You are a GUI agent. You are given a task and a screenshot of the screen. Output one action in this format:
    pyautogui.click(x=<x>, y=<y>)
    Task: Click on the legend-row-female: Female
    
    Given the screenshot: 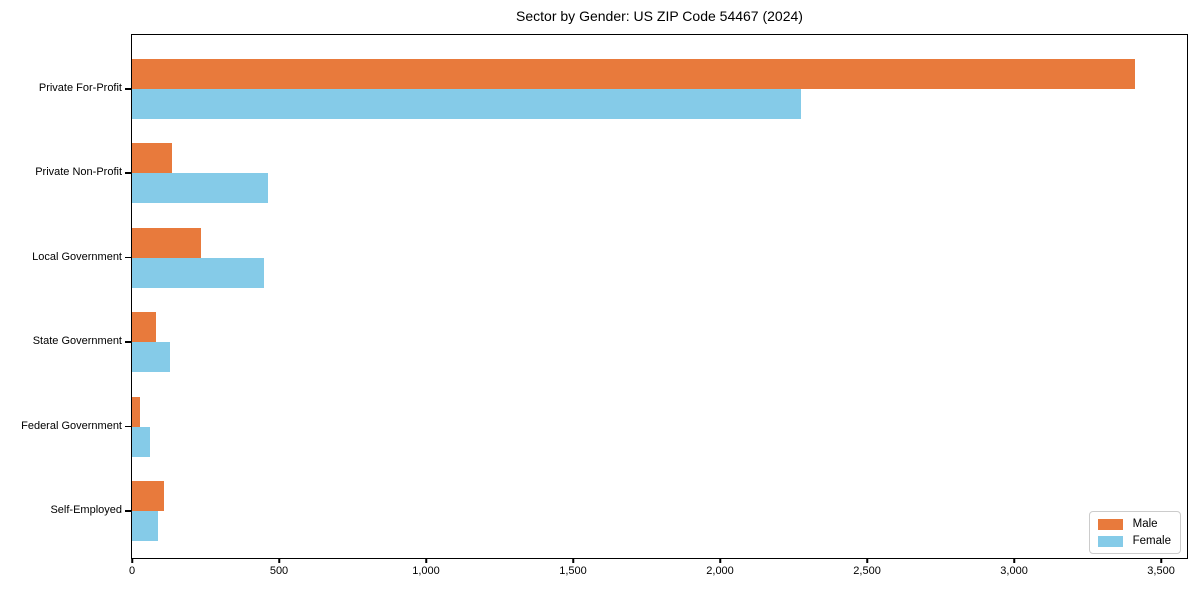 What is the action you would take?
    pyautogui.click(x=1134, y=541)
    